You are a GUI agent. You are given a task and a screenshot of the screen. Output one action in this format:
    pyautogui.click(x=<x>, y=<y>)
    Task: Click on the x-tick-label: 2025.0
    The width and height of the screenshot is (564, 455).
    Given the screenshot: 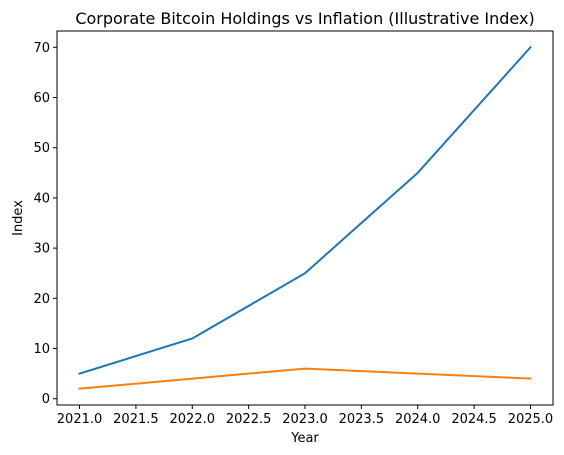 What is the action you would take?
    pyautogui.click(x=531, y=419)
    